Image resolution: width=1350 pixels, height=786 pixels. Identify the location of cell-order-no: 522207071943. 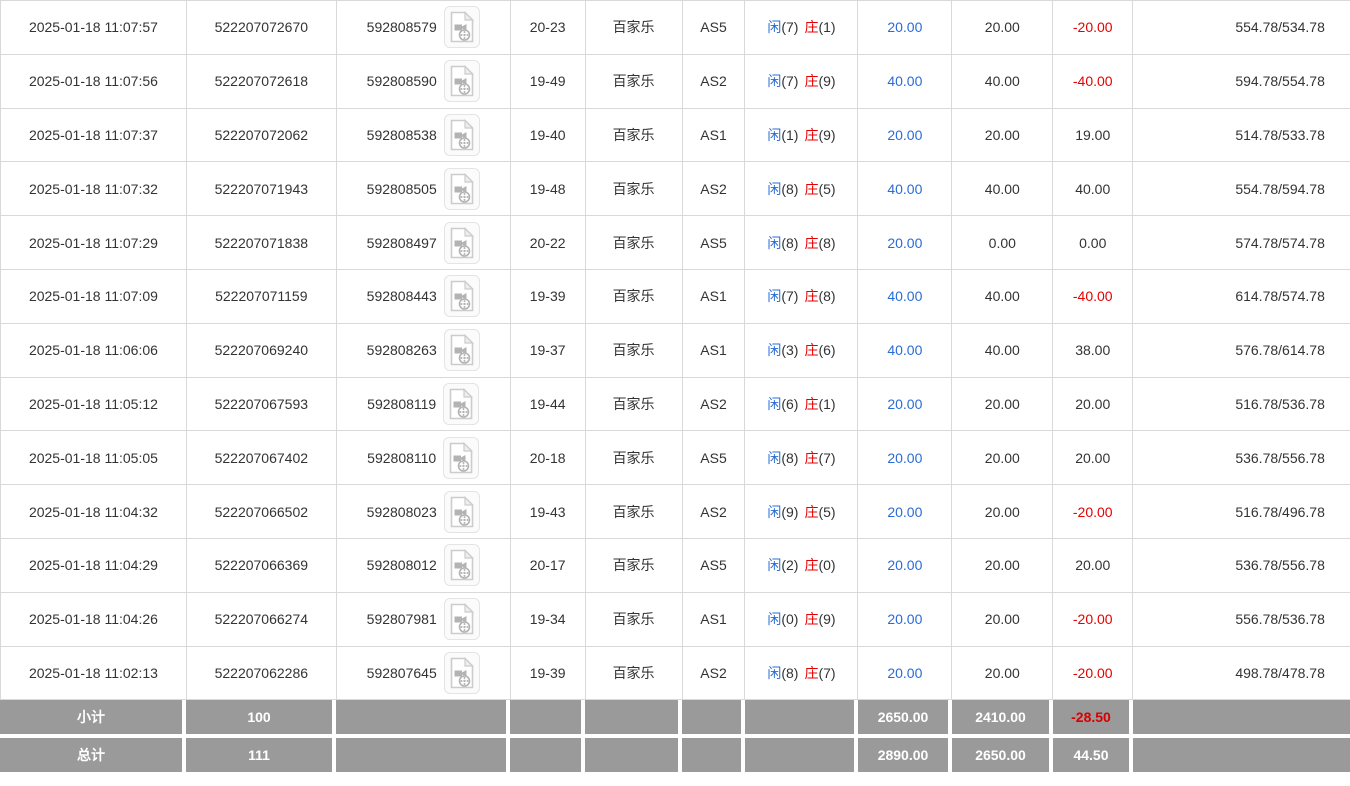
(262, 189).